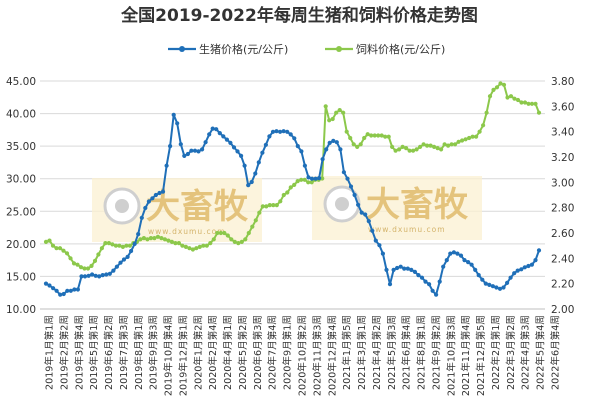  Describe the element at coordinates (541, 352) in the screenshot. I see `x-tick-label: 2022年5月第4周` at that location.